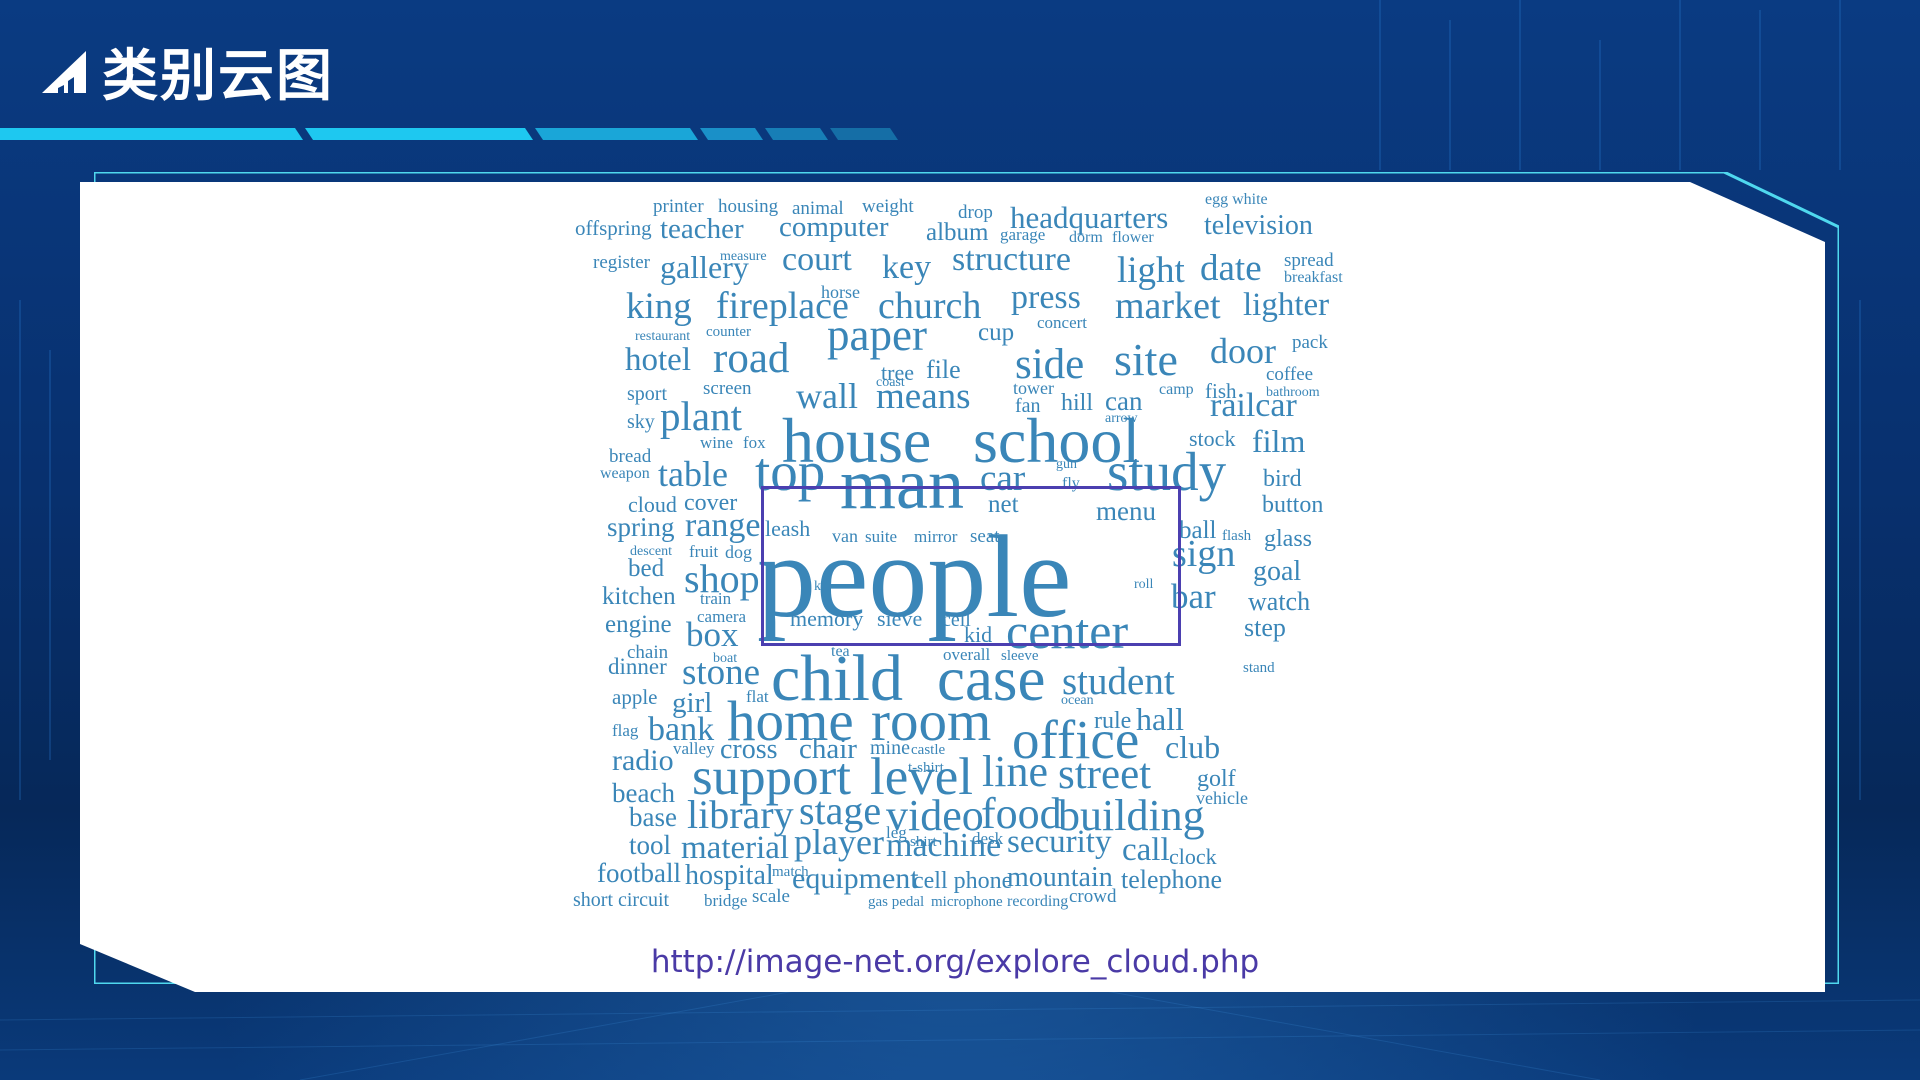 This screenshot has height=1080, width=1920. Describe the element at coordinates (652, 504) in the screenshot. I see `cloud-word-cloud: cloud` at that location.